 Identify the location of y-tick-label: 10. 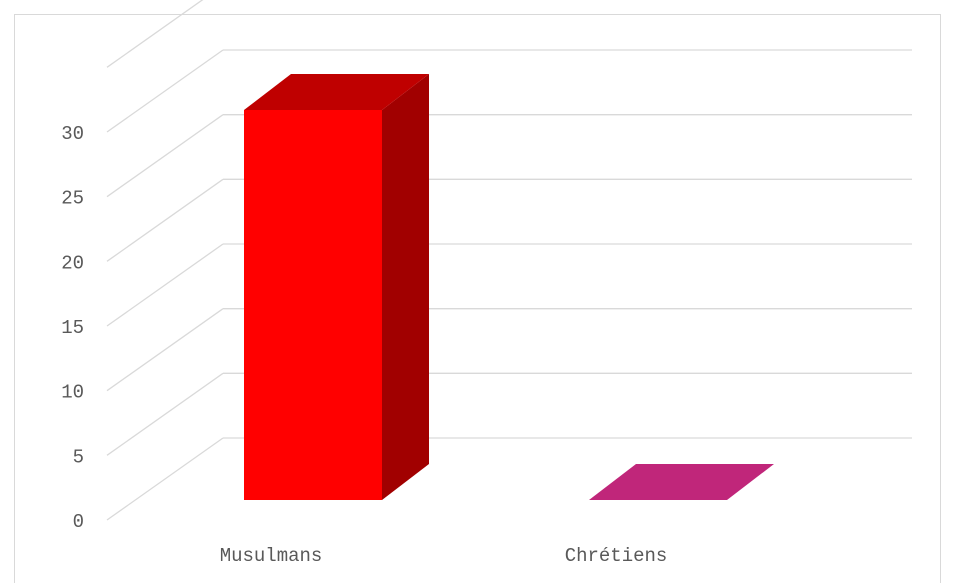
(72, 393).